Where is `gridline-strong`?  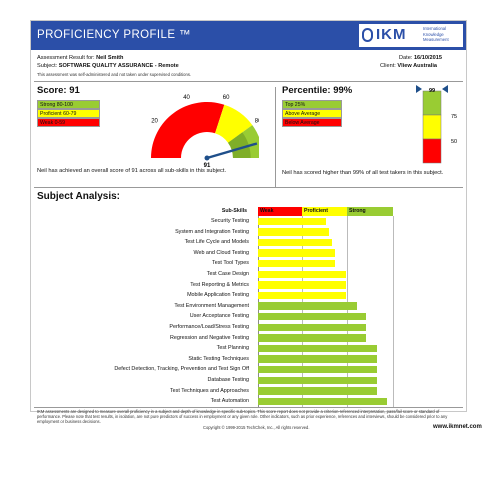
gridline-strong is located at coordinates (347, 311).